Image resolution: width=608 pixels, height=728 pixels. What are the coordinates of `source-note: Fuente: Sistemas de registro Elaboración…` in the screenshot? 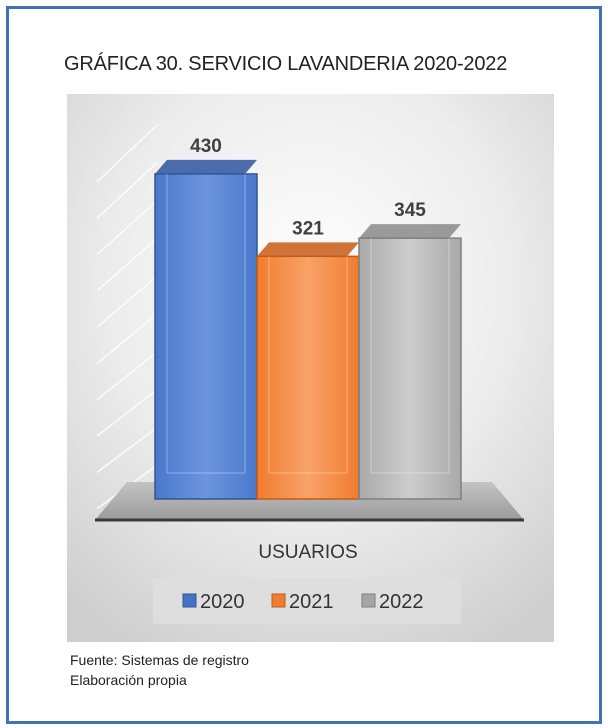 It's located at (159, 670).